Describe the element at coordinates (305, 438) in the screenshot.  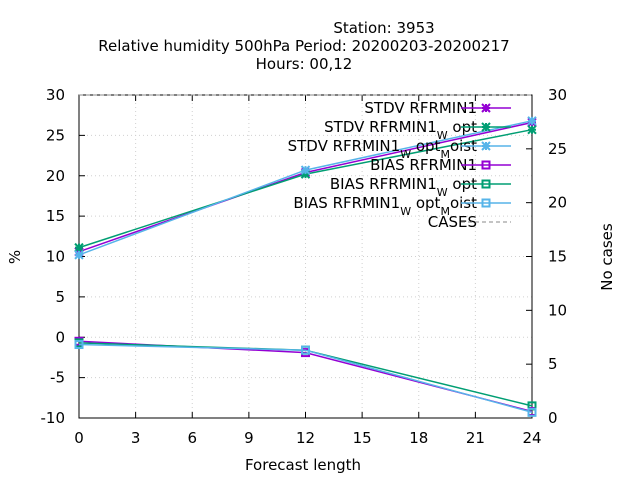
I see `x-tick-label-4: 12` at that location.